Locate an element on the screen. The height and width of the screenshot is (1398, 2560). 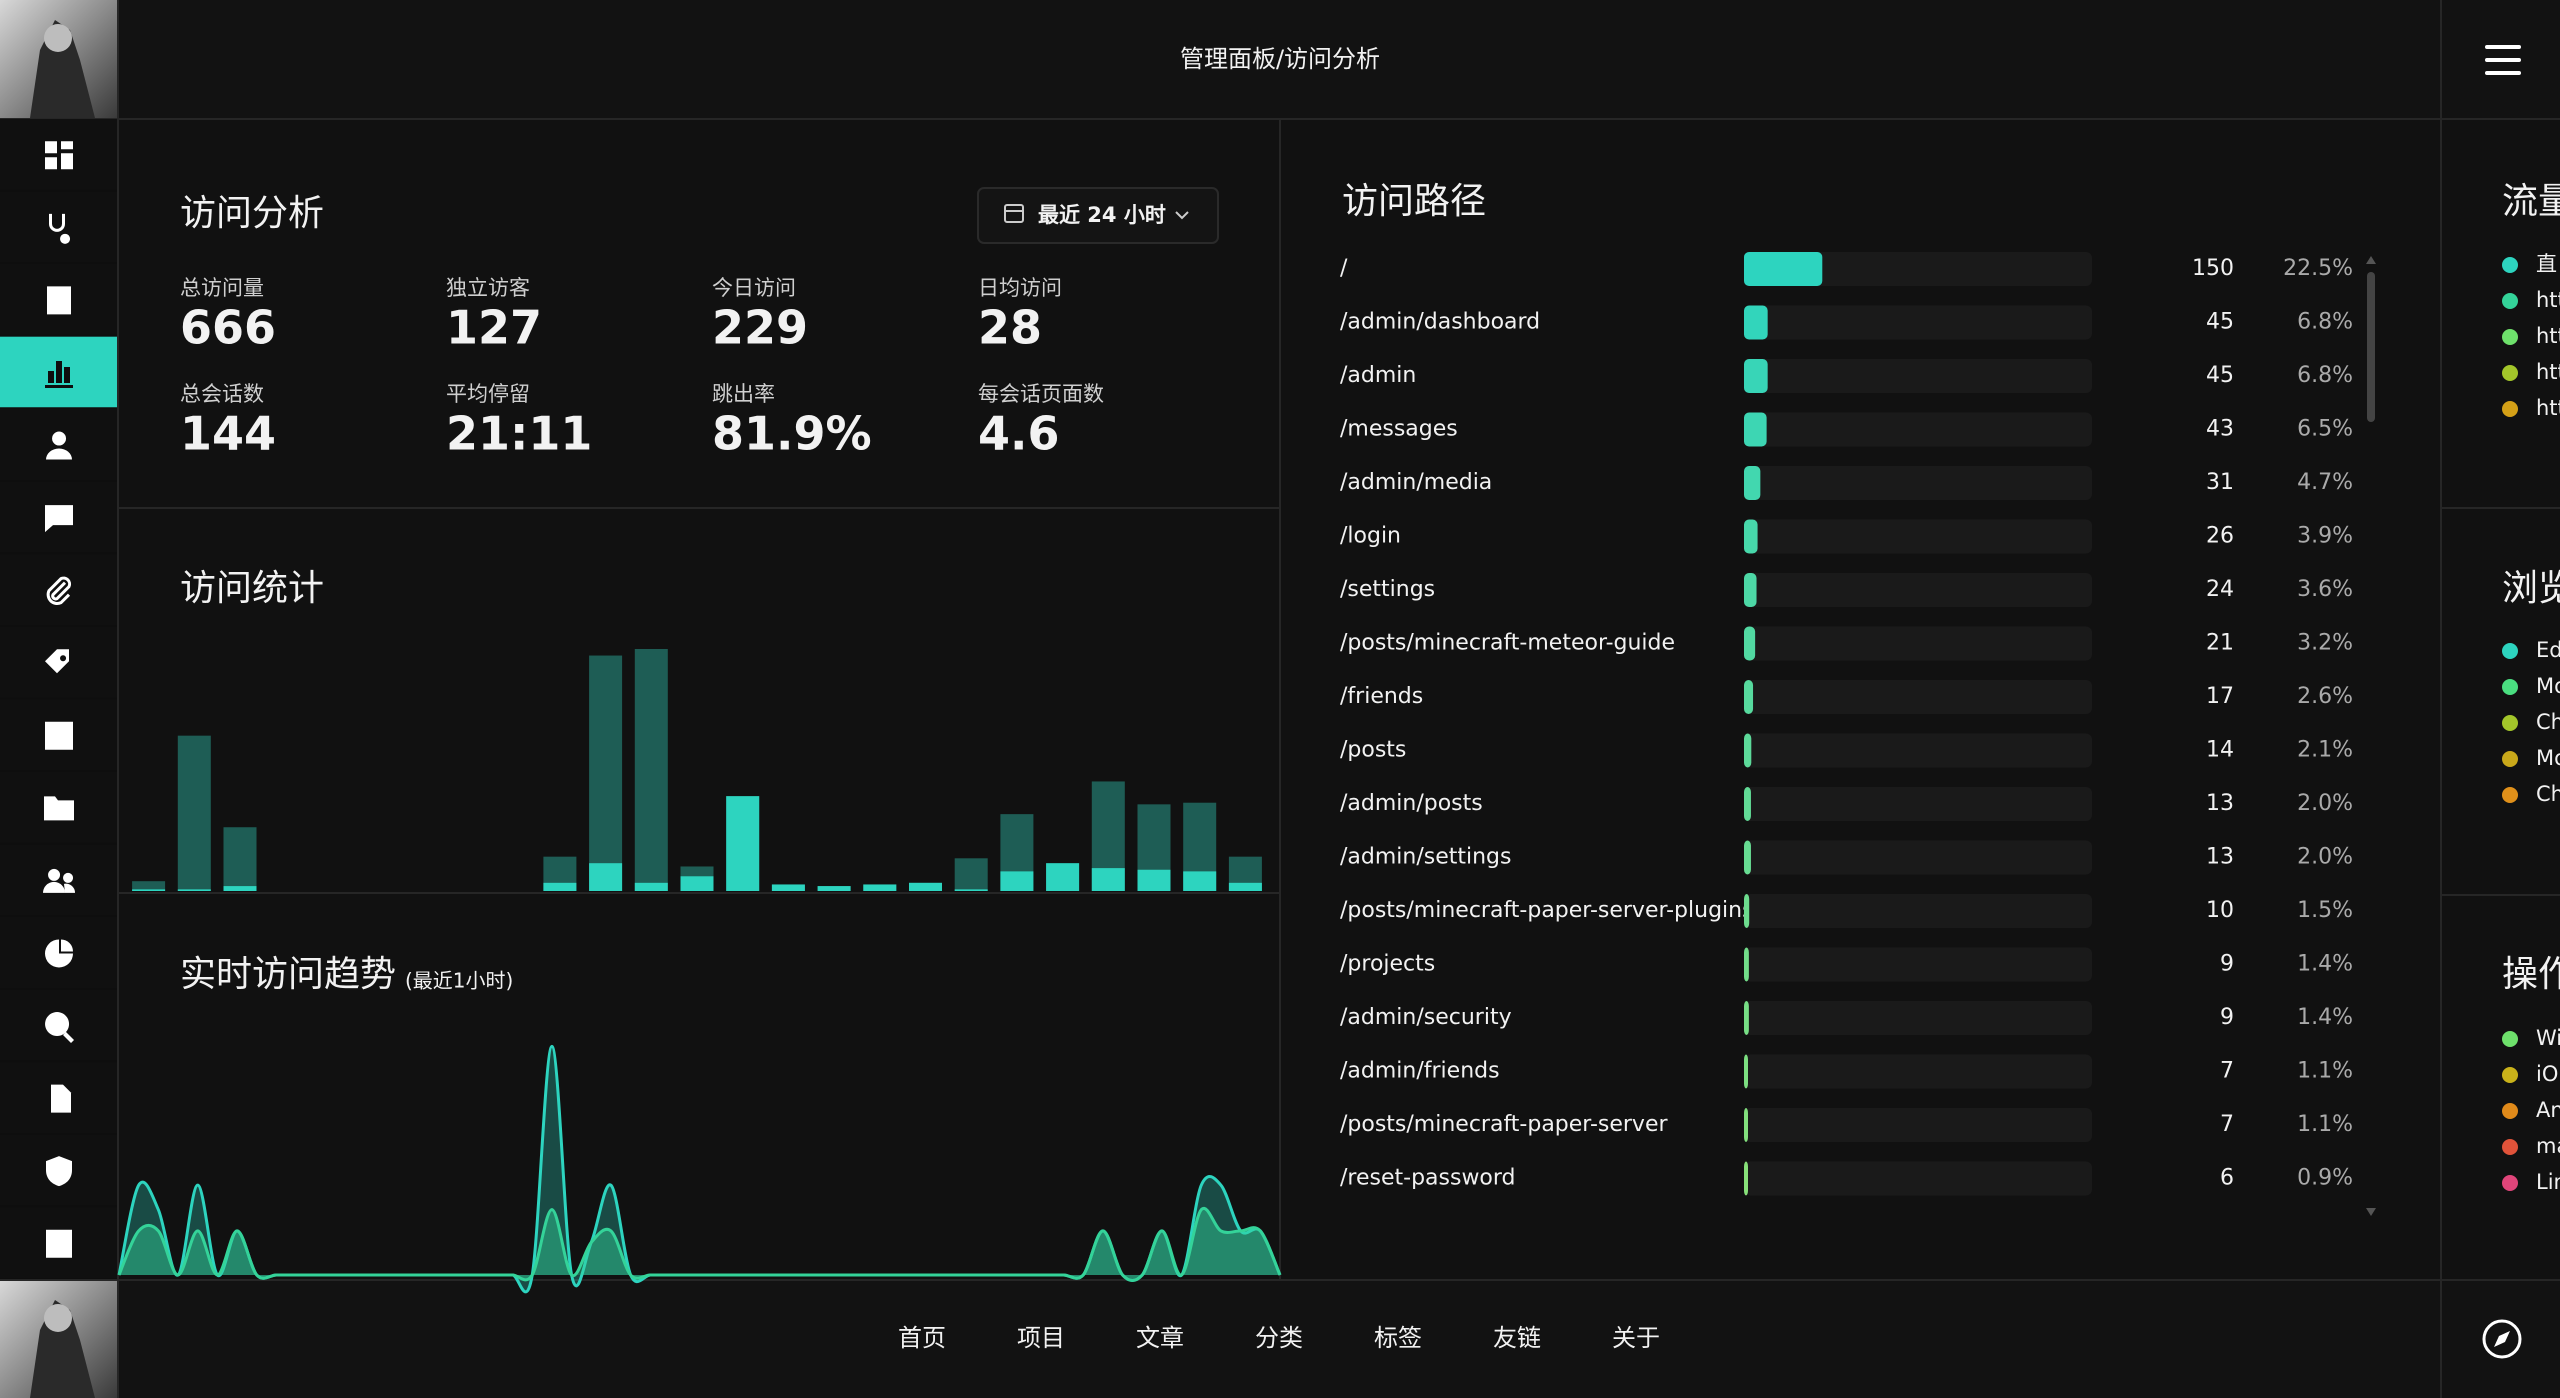
path-name: /admin/friends is located at coordinates (1420, 1071).